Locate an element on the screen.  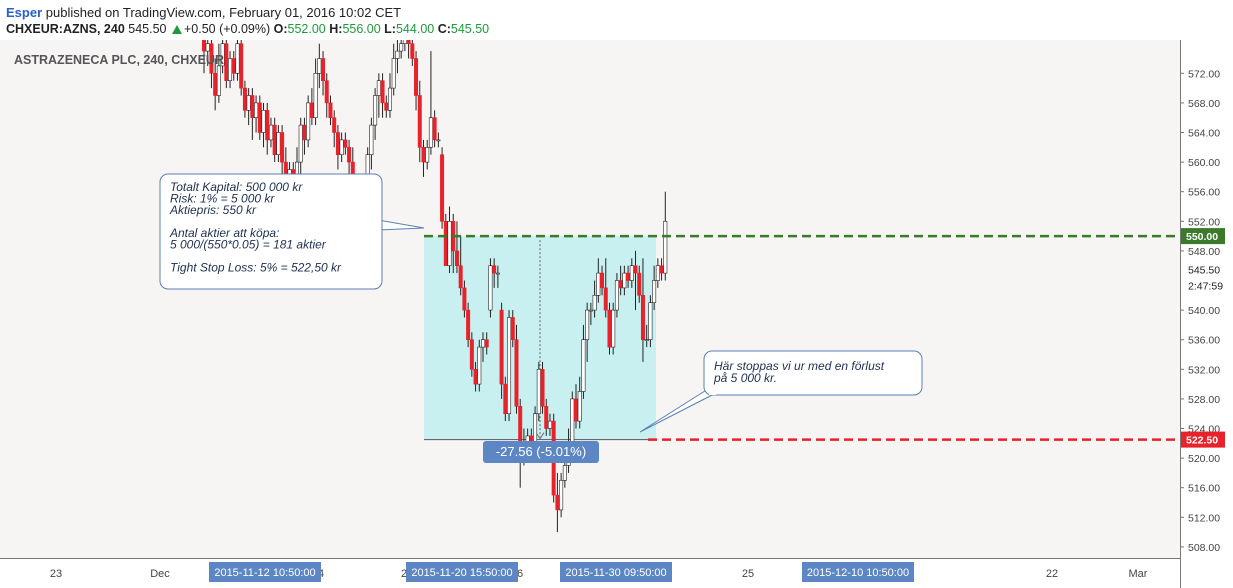
author-name: Esper is located at coordinates (24, 12).